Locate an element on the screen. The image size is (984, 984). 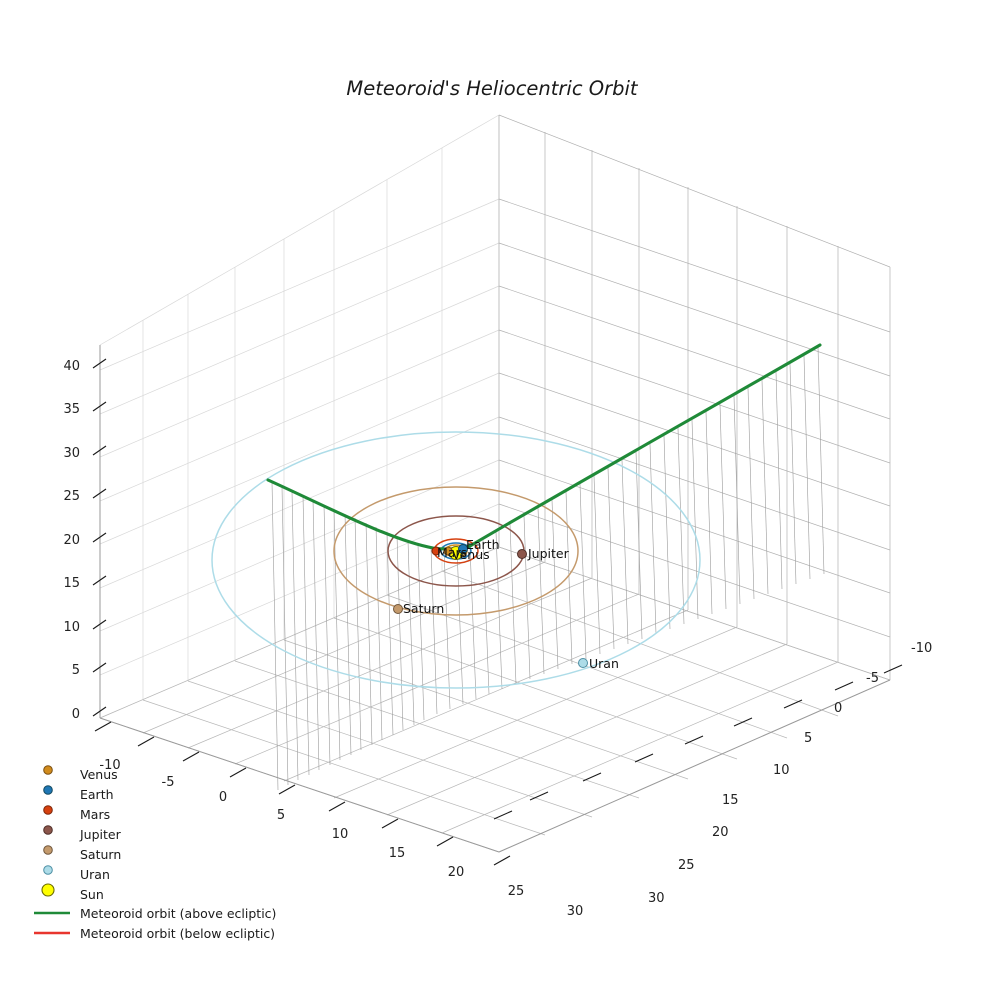
uran-marker-icon is located at coordinates (48, 870).